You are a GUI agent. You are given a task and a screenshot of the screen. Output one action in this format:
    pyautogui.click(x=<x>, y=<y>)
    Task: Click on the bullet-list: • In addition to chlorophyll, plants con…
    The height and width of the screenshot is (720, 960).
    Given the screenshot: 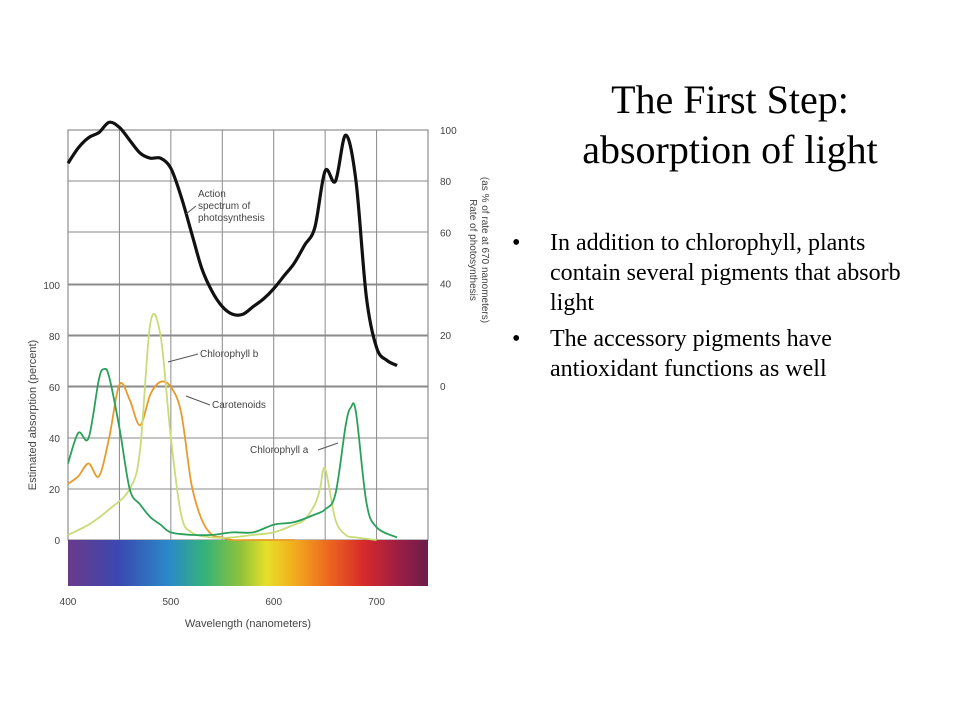 What is the action you would take?
    pyautogui.click(x=710, y=309)
    